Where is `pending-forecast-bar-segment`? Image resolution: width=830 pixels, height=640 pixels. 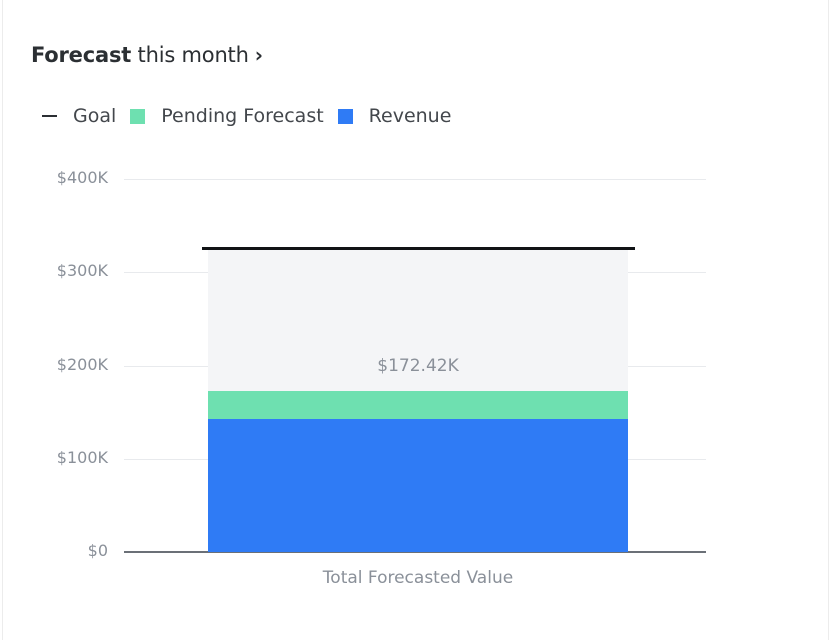 pending-forecast-bar-segment is located at coordinates (418, 405).